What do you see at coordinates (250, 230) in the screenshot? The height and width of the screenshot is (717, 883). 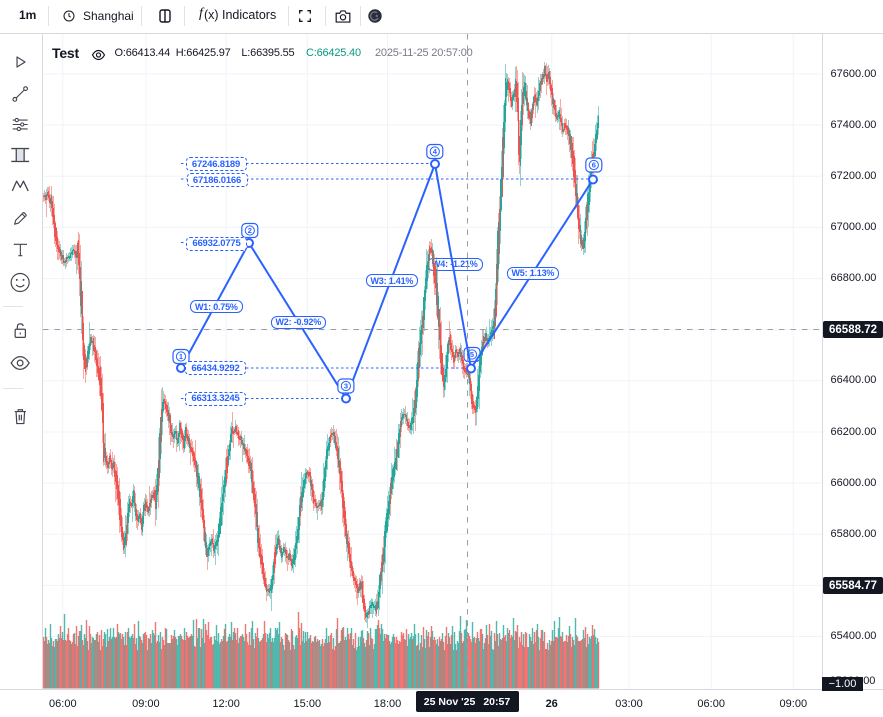 I see `svg-text: 2` at bounding box center [250, 230].